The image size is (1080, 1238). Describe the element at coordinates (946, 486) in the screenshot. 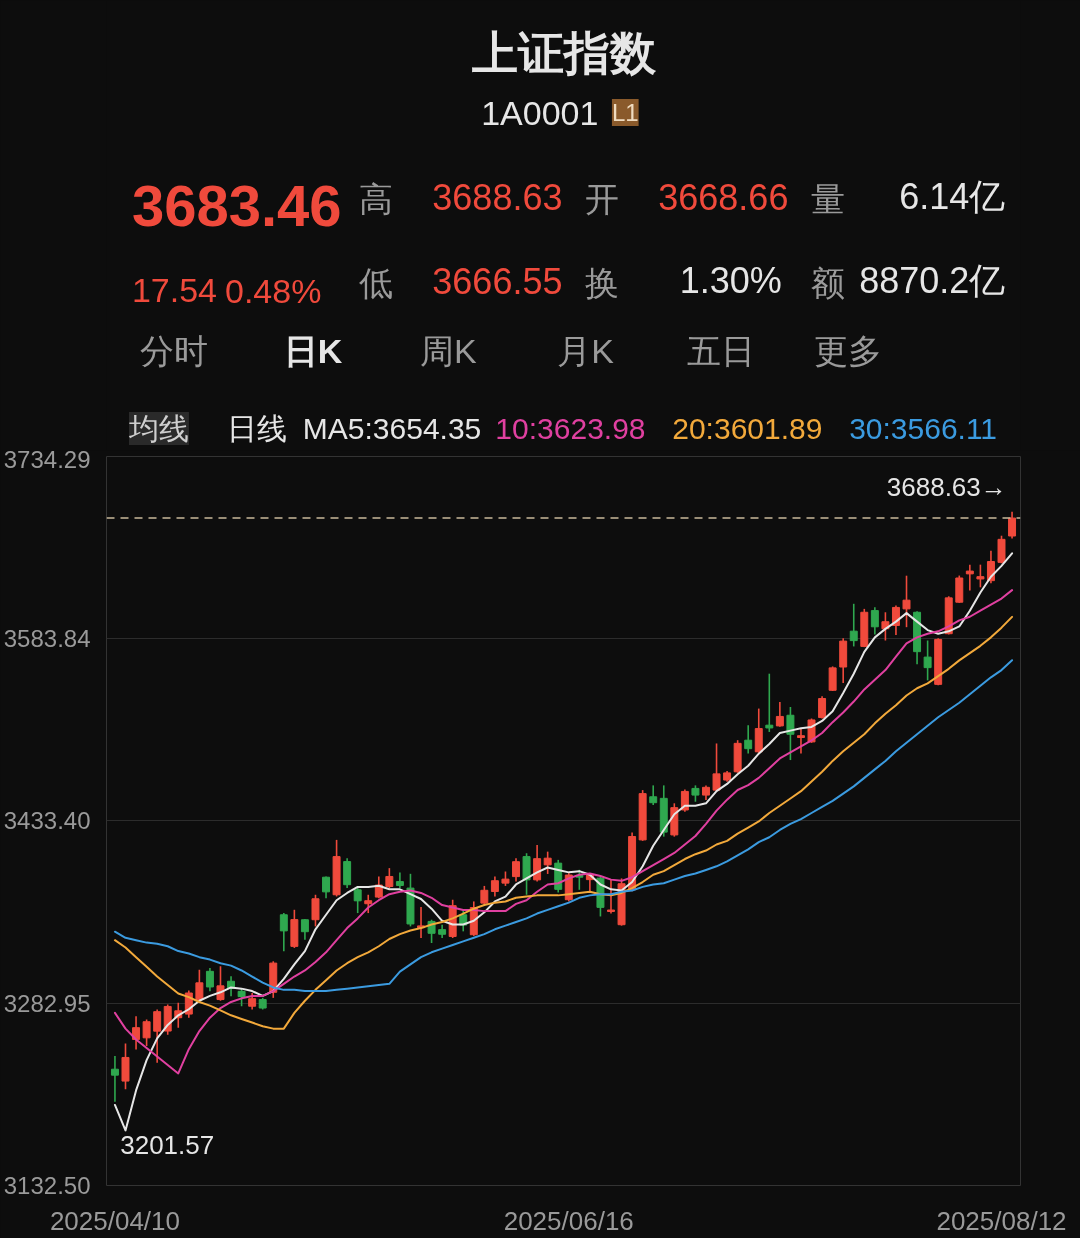

I see `annotation: 3688.63→` at that location.